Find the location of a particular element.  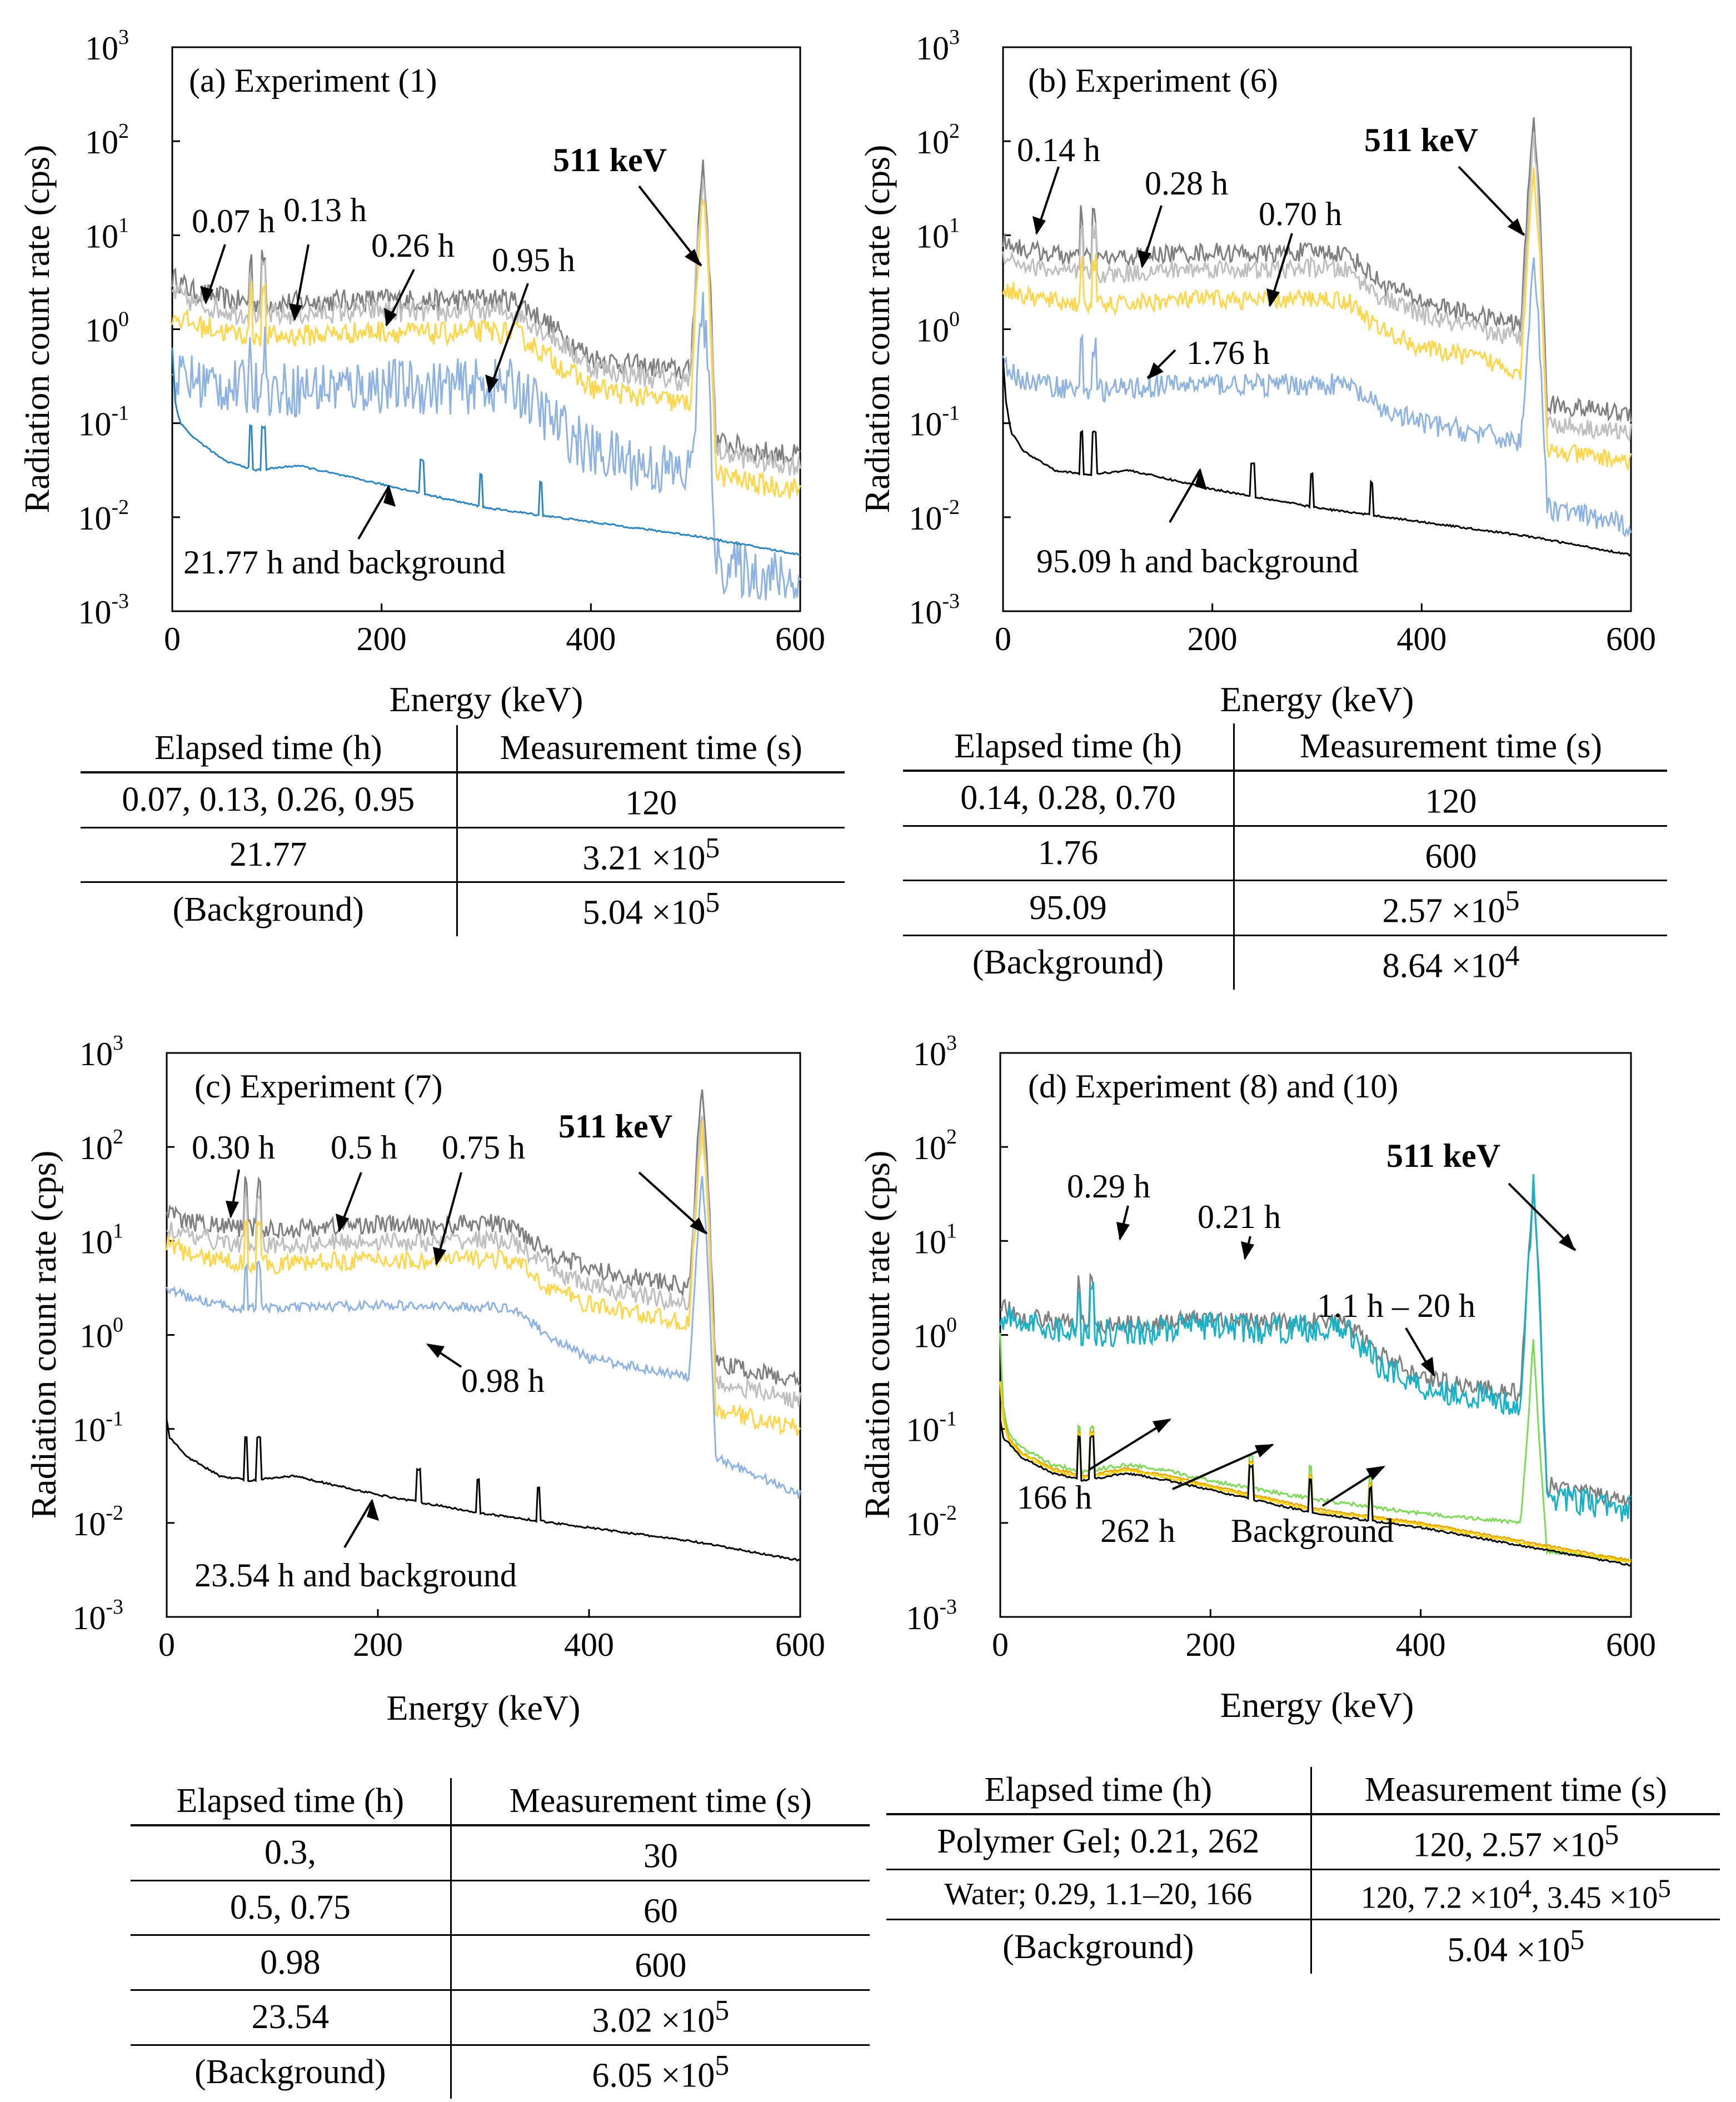

series-0-98-h is located at coordinates (483, 1337).